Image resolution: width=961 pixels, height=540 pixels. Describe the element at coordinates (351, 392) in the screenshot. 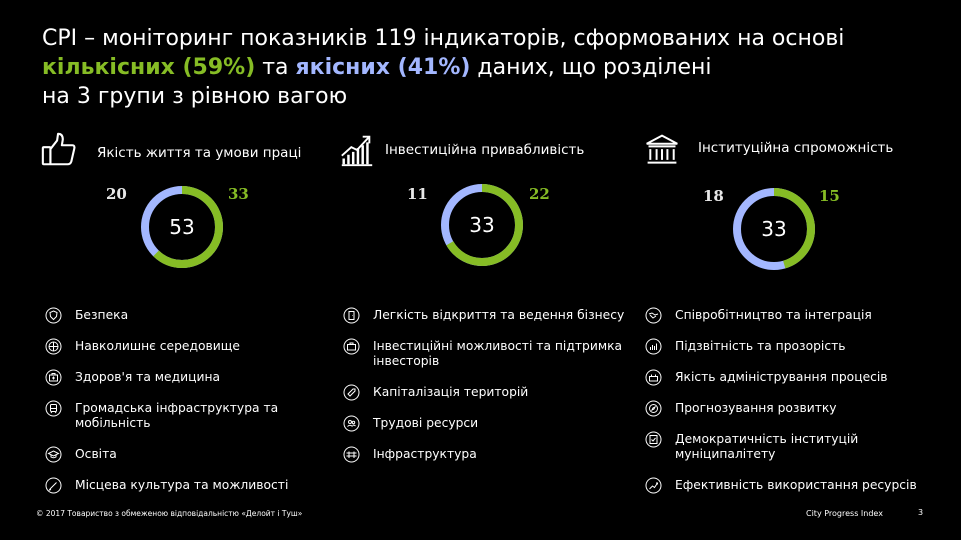

I see `tag-icon` at that location.